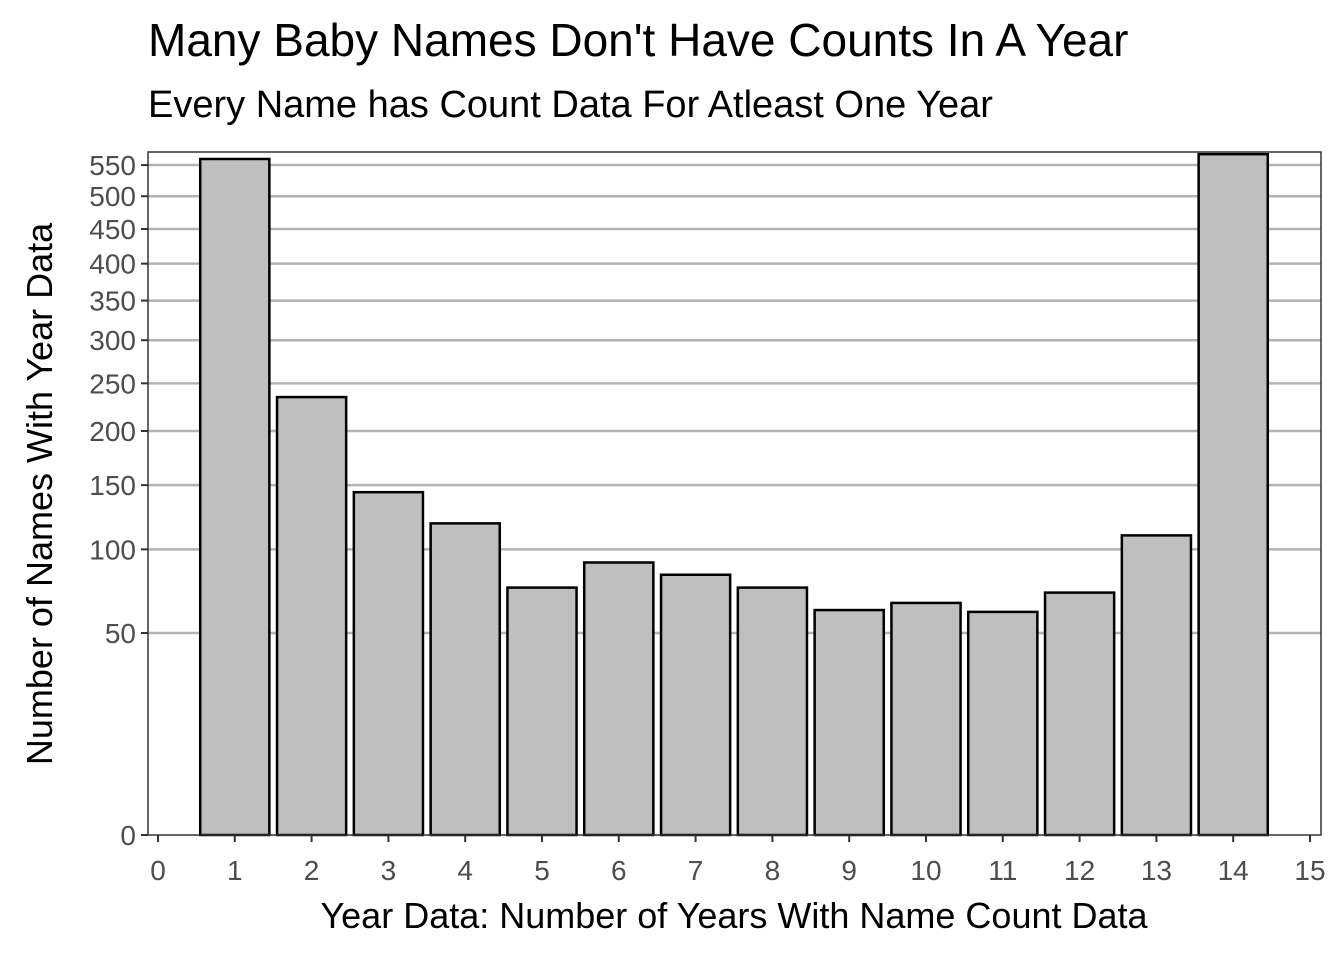 This screenshot has height=960, width=1344. Describe the element at coordinates (112, 301) in the screenshot. I see `y-tick-label: 350` at that location.